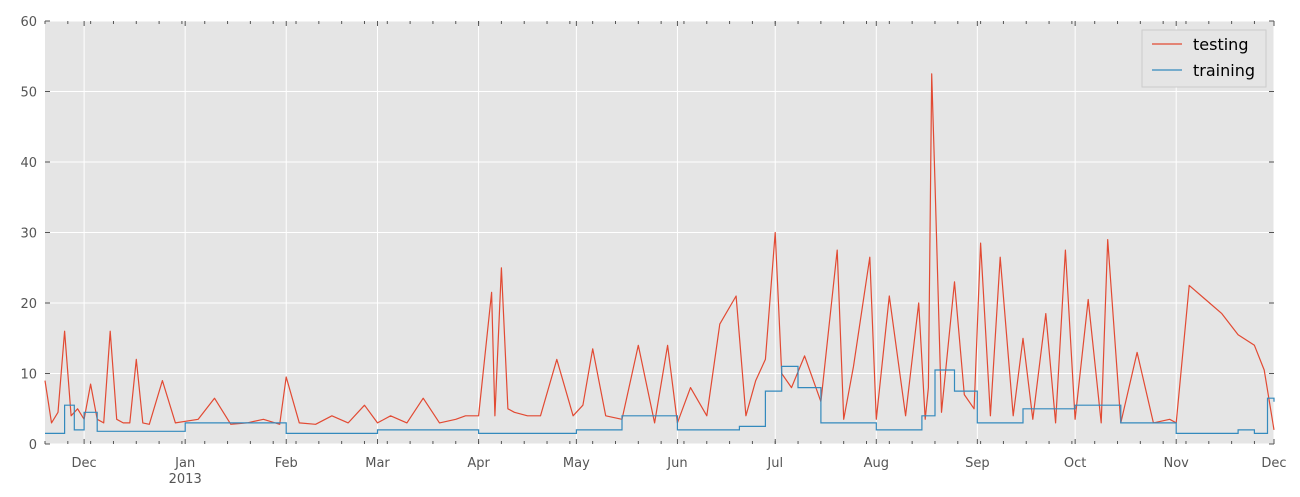 The height and width of the screenshot is (497, 1300). Describe the element at coordinates (660, 399) in the screenshot. I see `series-line-training` at that location.